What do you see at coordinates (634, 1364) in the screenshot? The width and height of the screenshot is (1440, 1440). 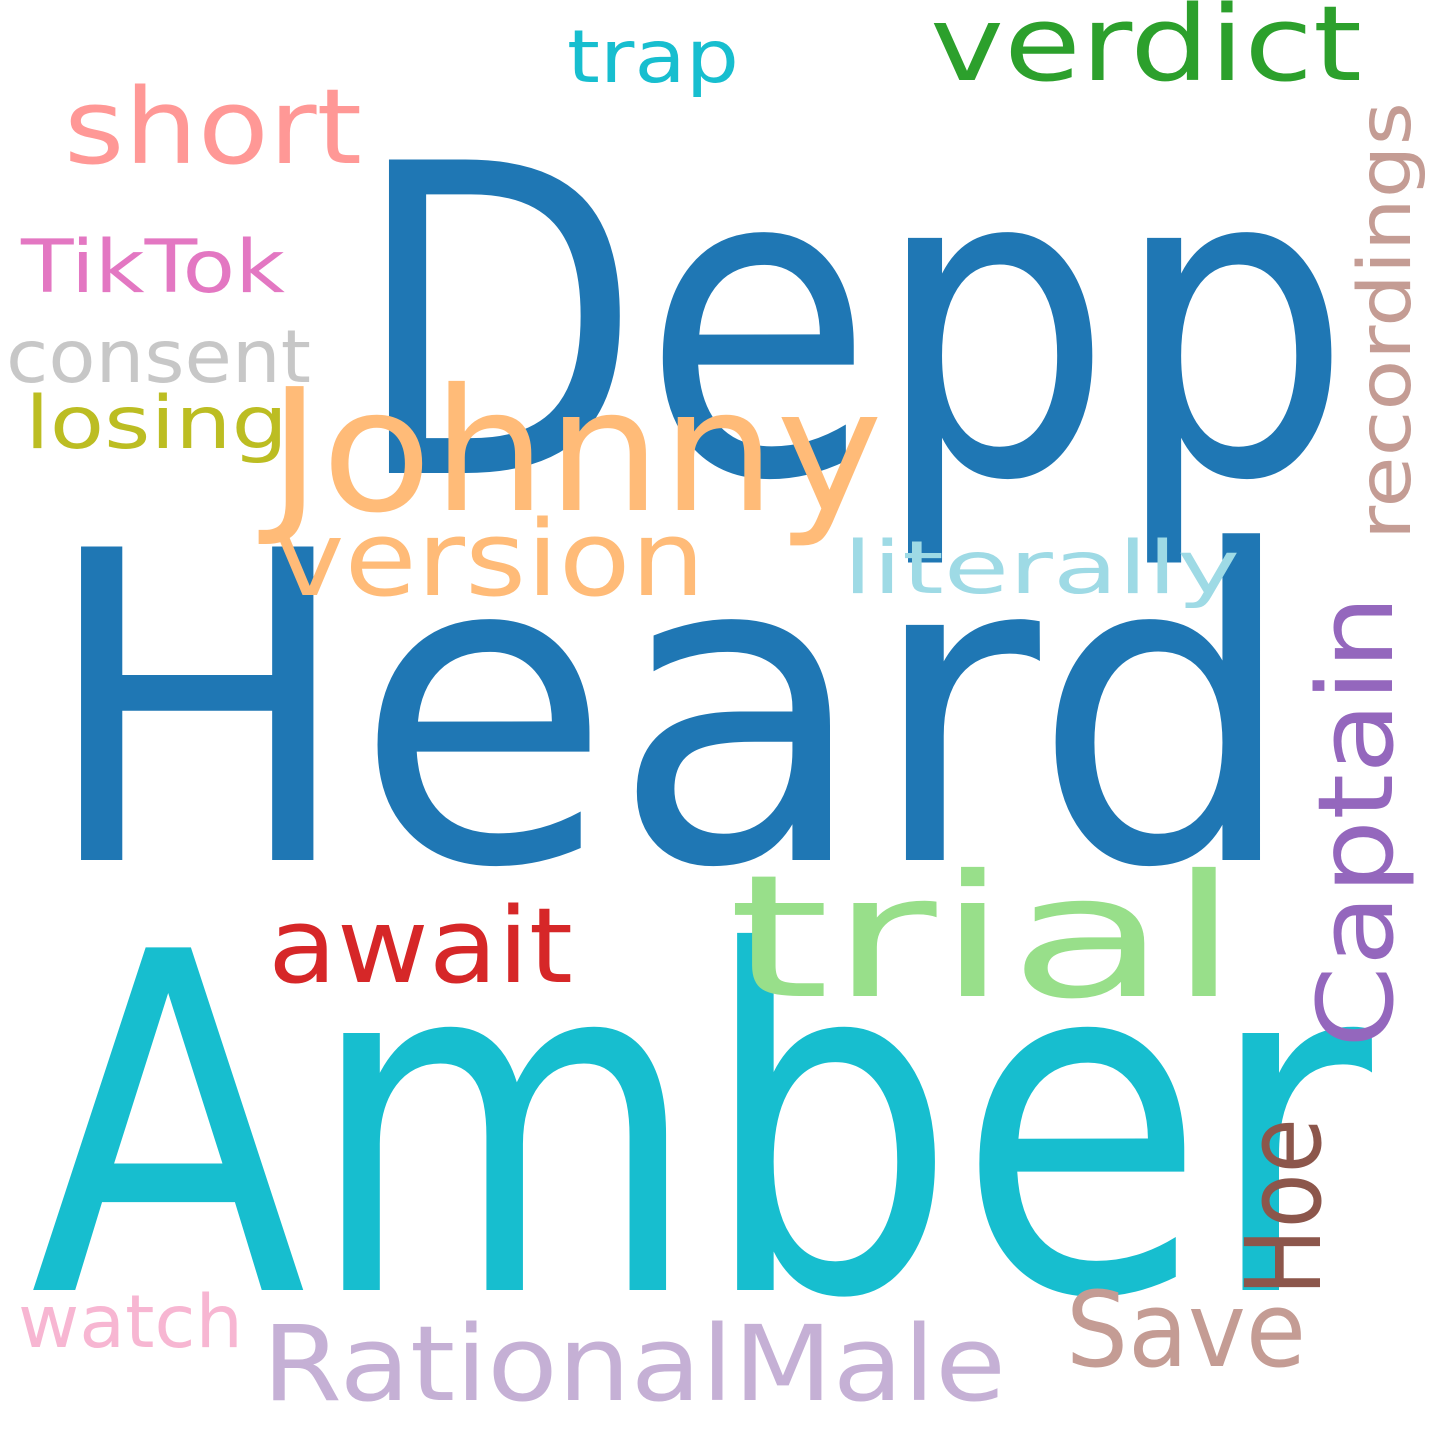 I see `word-rationalmale: RationalMale` at bounding box center [634, 1364].